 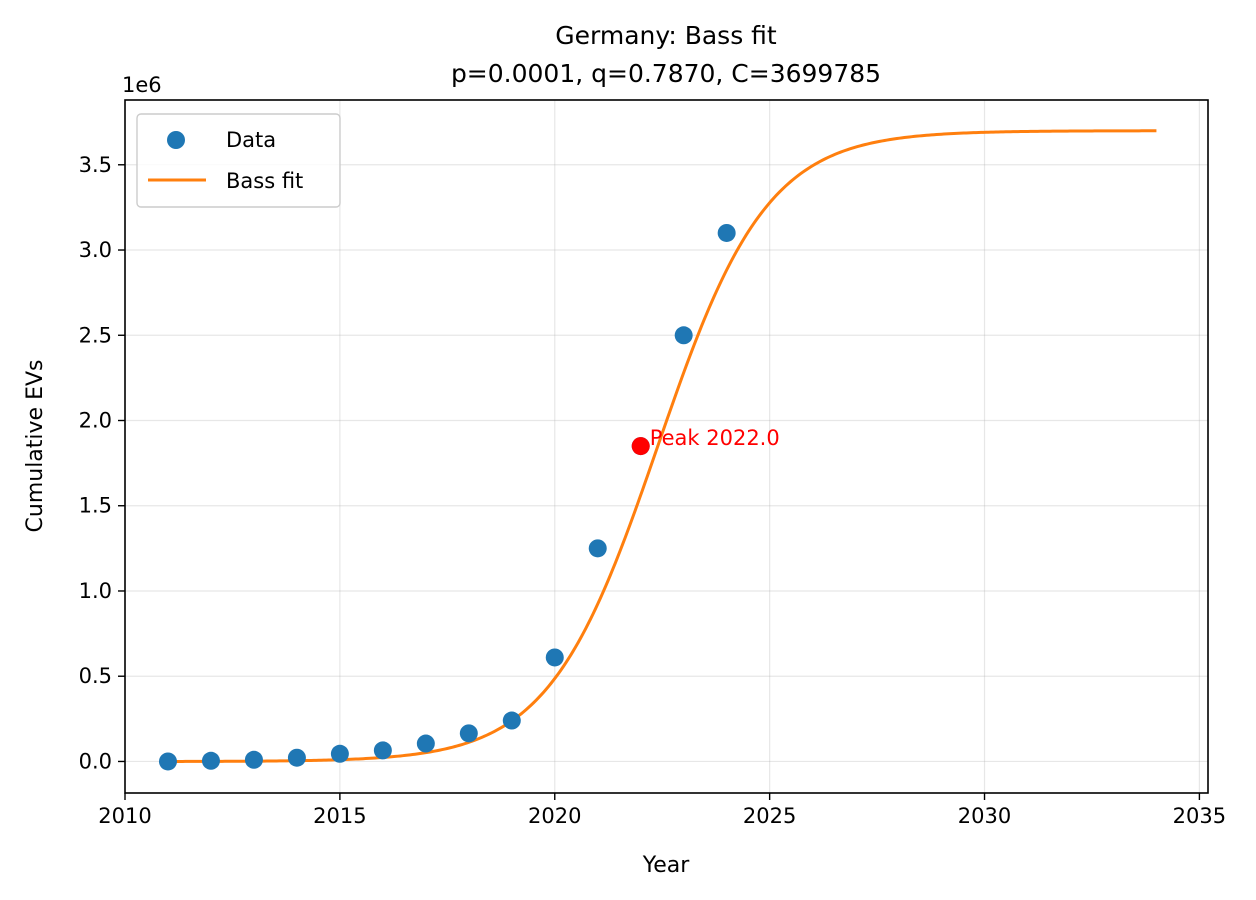 I want to click on y-tick-label: 3.0, so click(x=95, y=250).